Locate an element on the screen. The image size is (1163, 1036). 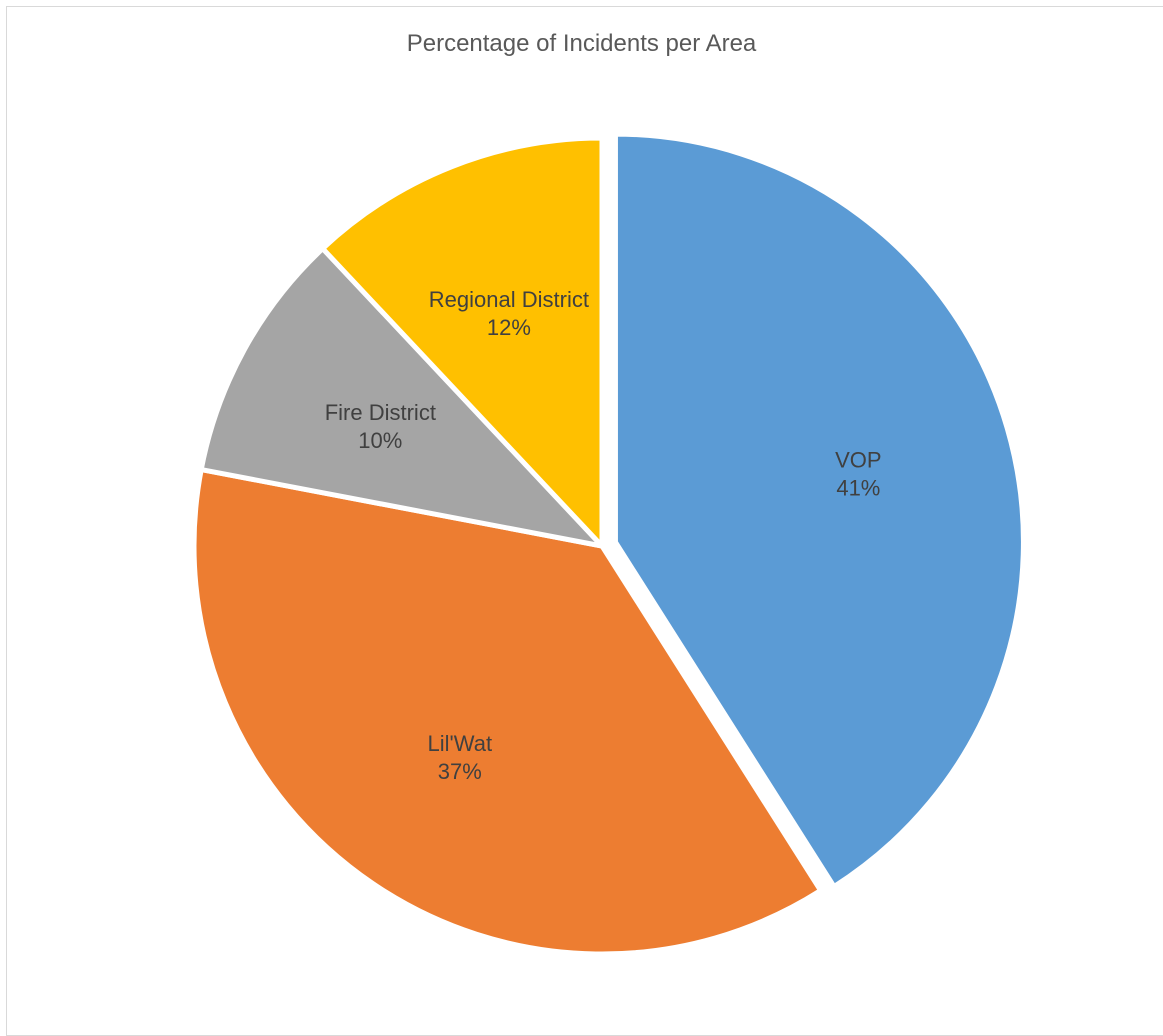
slice-value-lil-wat: 37% is located at coordinates (460, 771).